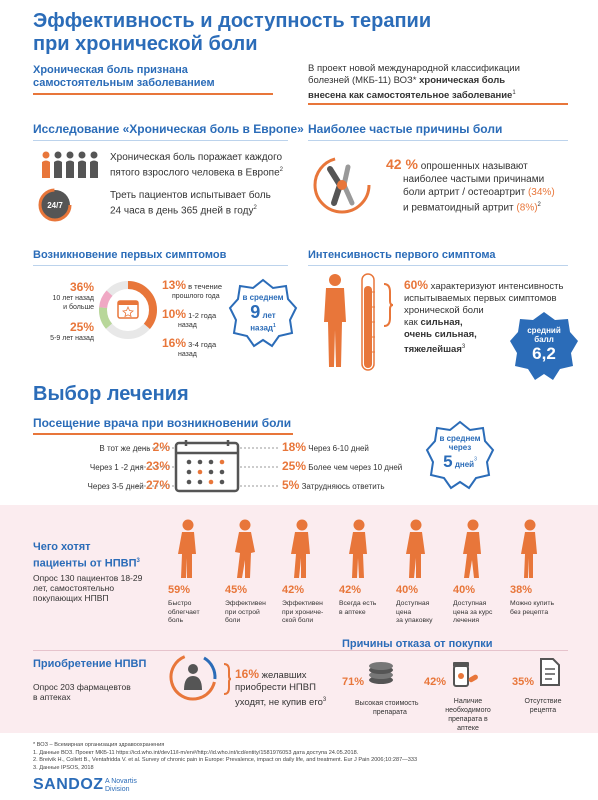  What do you see at coordinates (73, 298) in the screenshot?
I see `onset-l1-text1: 10 лет назад` at bounding box center [73, 298].